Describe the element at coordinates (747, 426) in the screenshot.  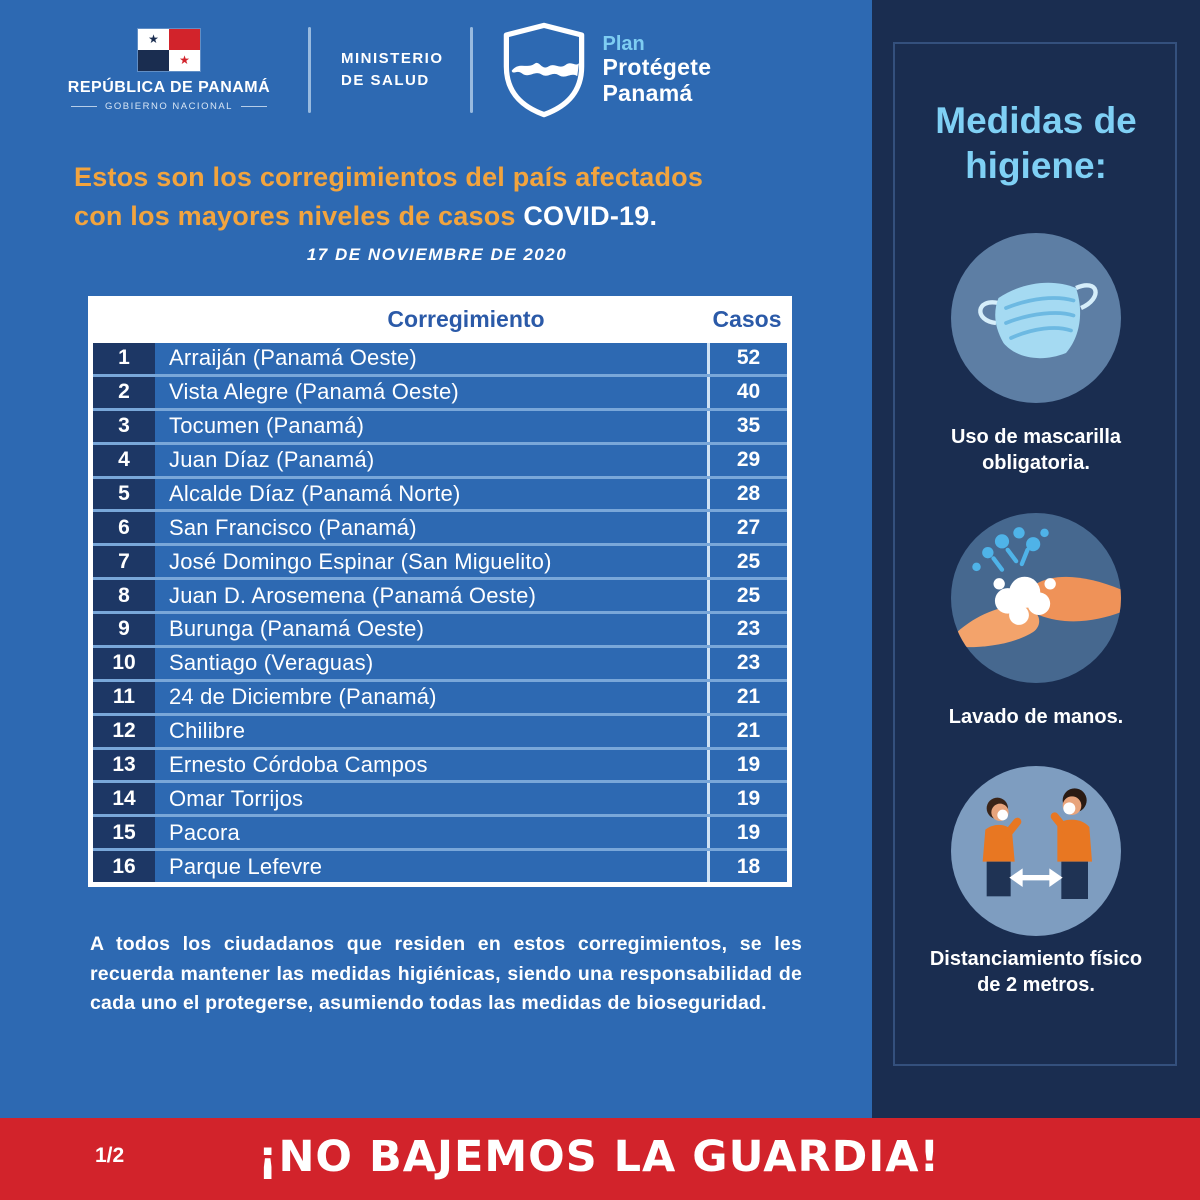
I see `row-cases: 35` at that location.